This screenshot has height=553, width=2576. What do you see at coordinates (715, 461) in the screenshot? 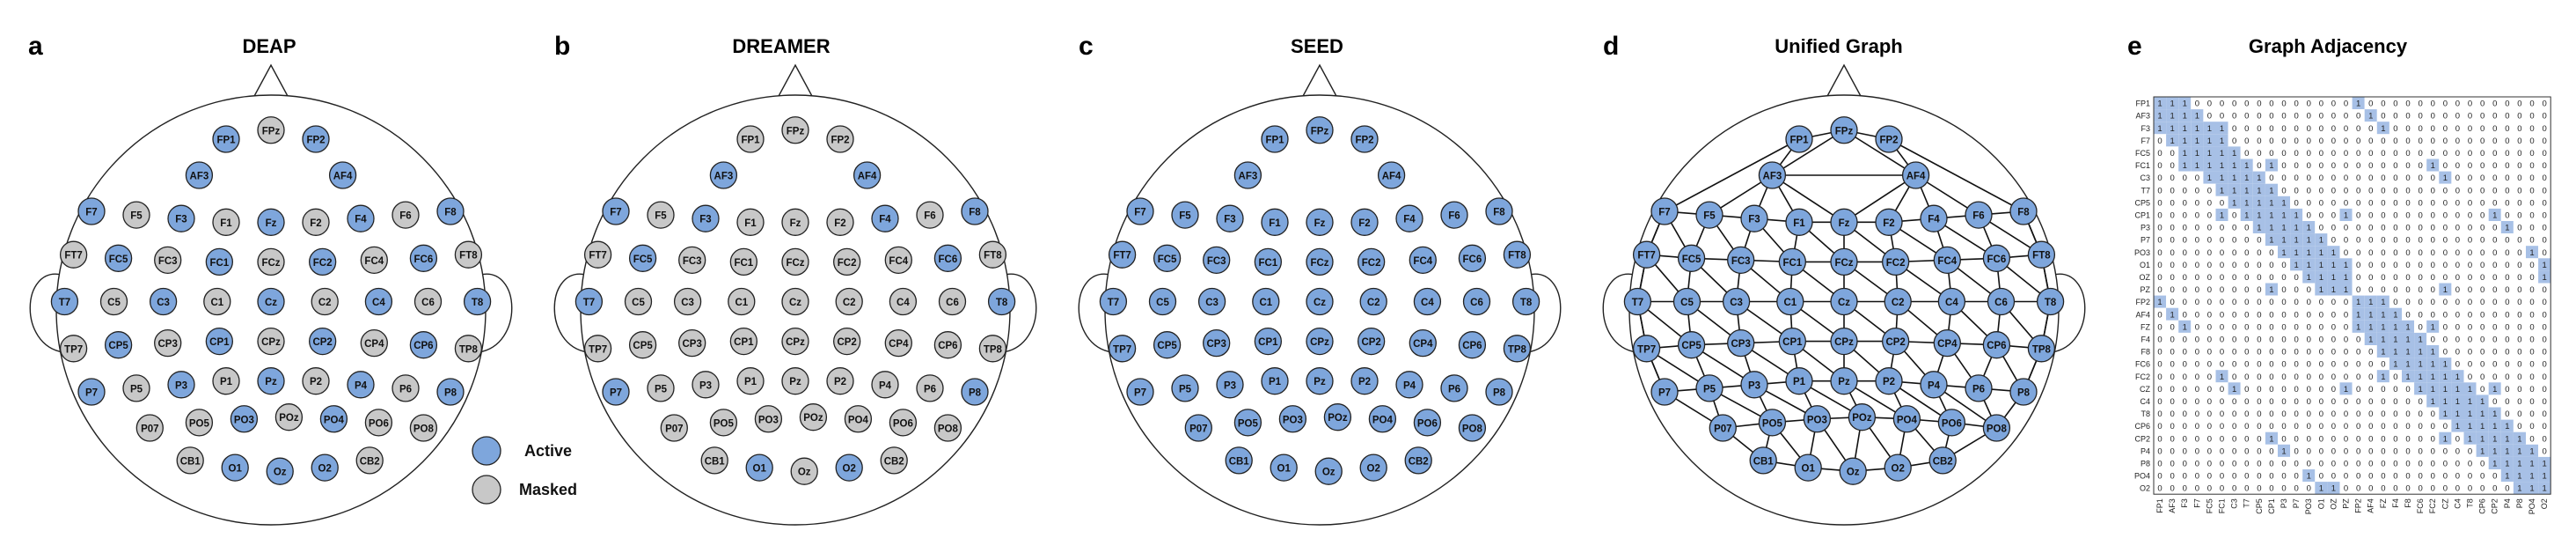
I see `electrode-cb1-label: CB1` at bounding box center [715, 461].